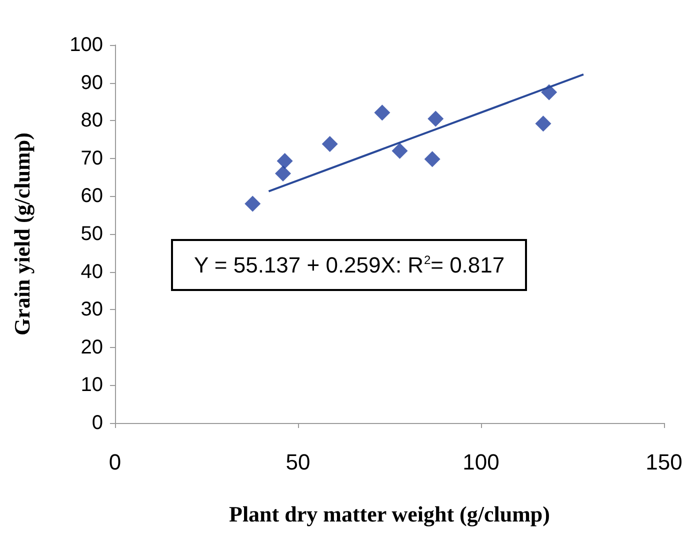  I want to click on y-tick-label: 80, so click(91, 121).